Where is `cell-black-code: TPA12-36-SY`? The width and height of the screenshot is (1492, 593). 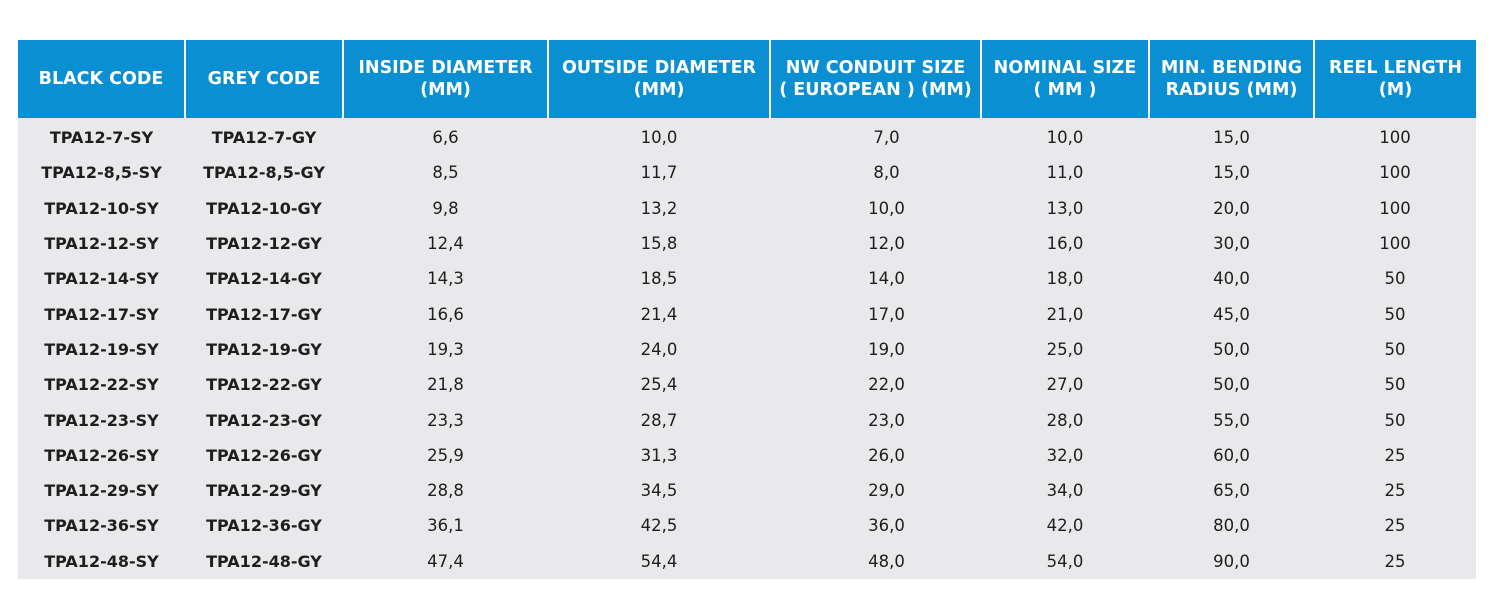 cell-black-code: TPA12-36-SY is located at coordinates (101, 526).